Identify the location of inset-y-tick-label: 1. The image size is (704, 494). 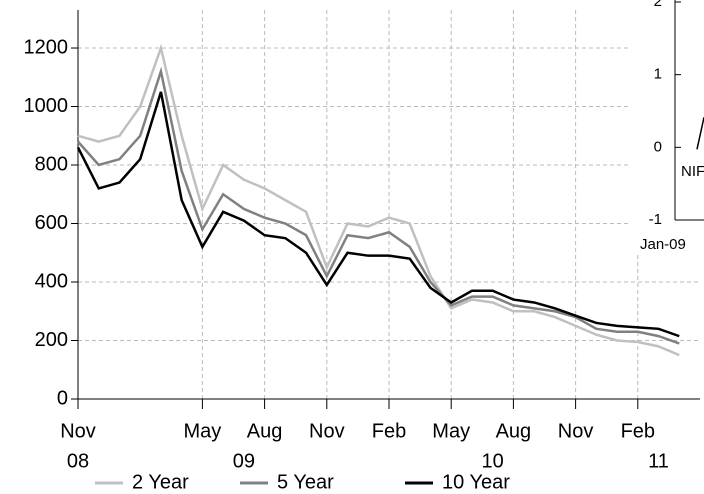
(658, 74).